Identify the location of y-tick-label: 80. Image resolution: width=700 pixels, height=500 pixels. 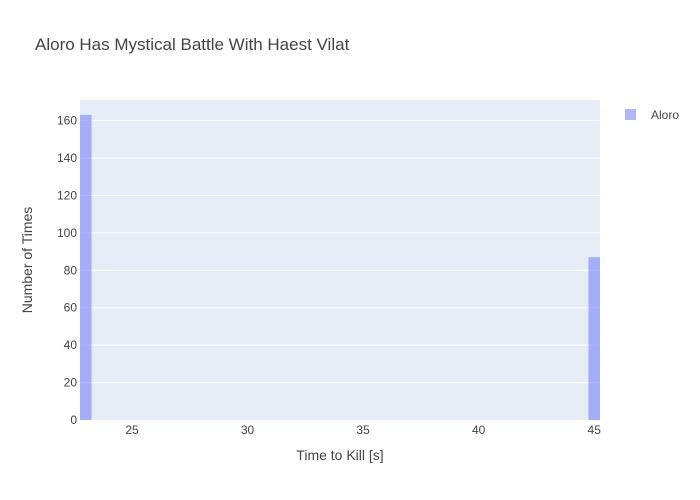
(71, 270).